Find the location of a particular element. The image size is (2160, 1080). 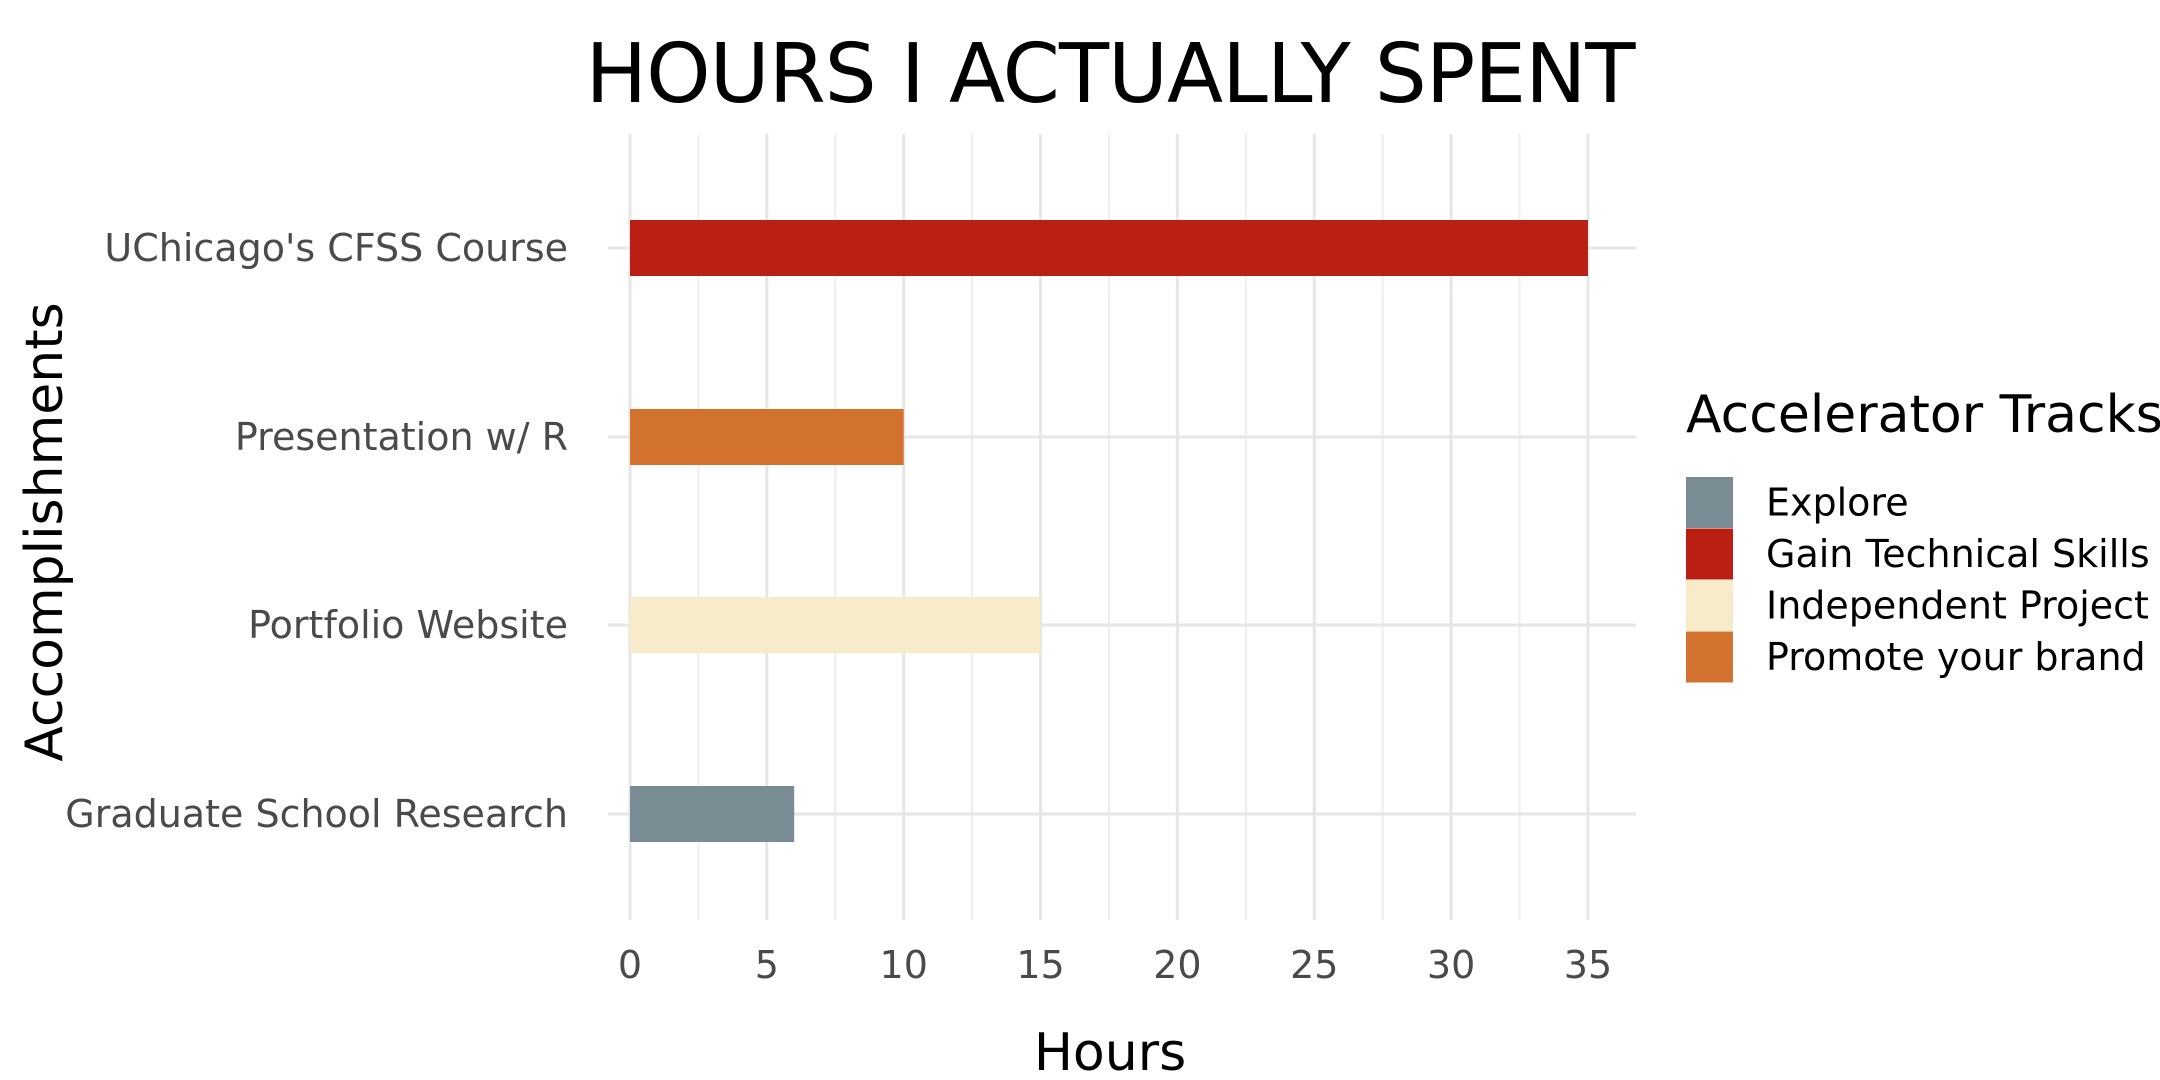

x-tick-label: 25 is located at coordinates (1314, 965).